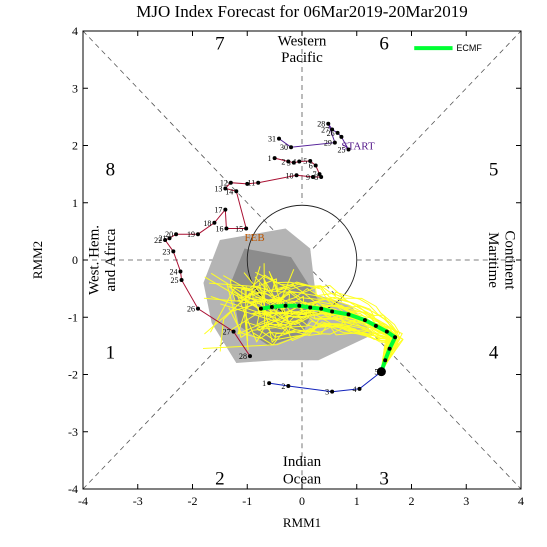 This screenshot has height=547, width=547. What do you see at coordinates (255, 238) in the screenshot?
I see `month-label: FEB` at bounding box center [255, 238].